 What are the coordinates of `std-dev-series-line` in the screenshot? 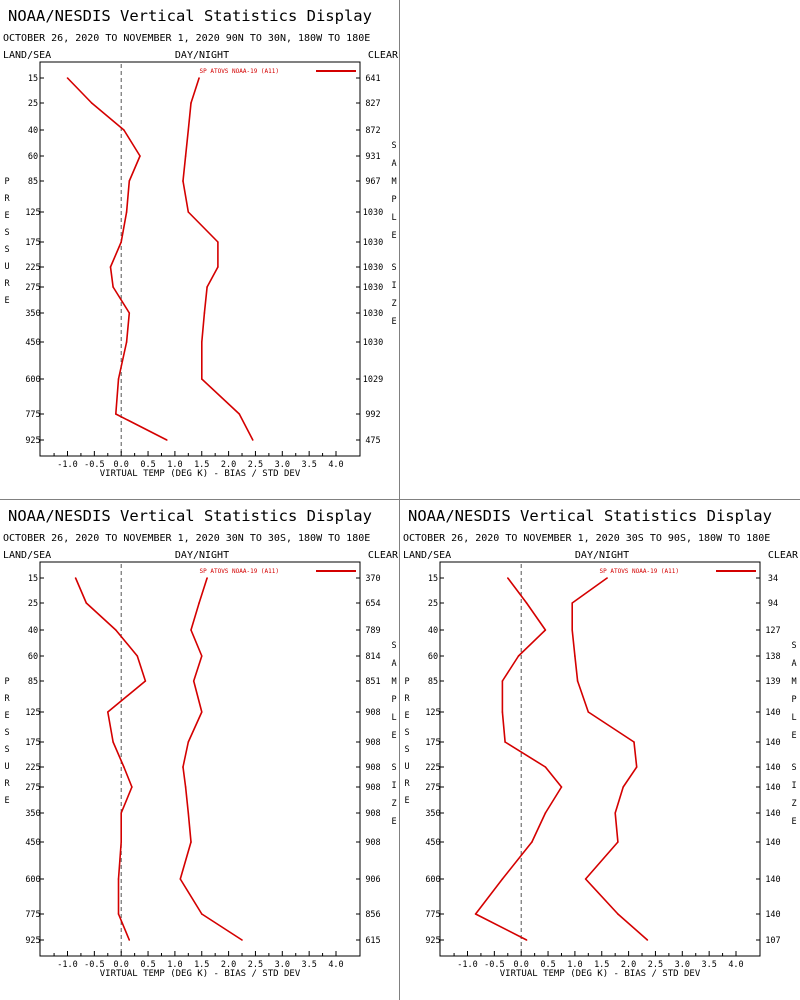 It's located at (211, 759).